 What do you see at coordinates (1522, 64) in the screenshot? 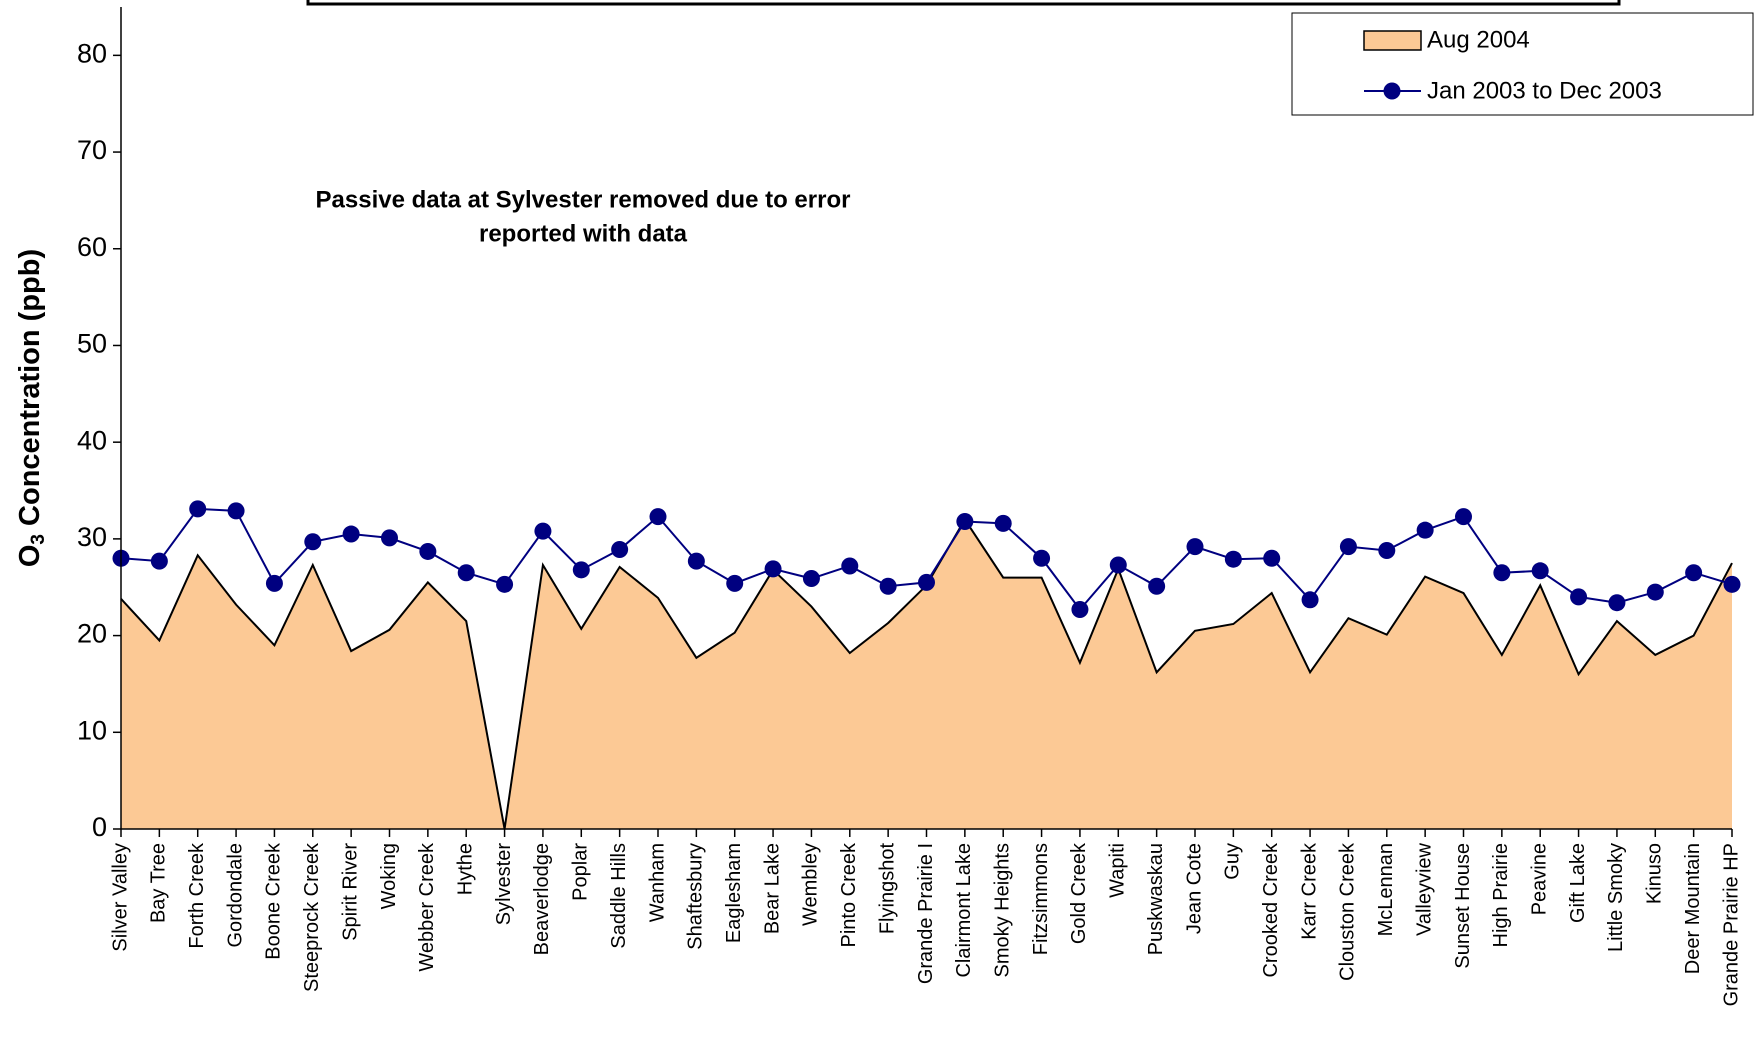
I see `legend-box` at bounding box center [1522, 64].